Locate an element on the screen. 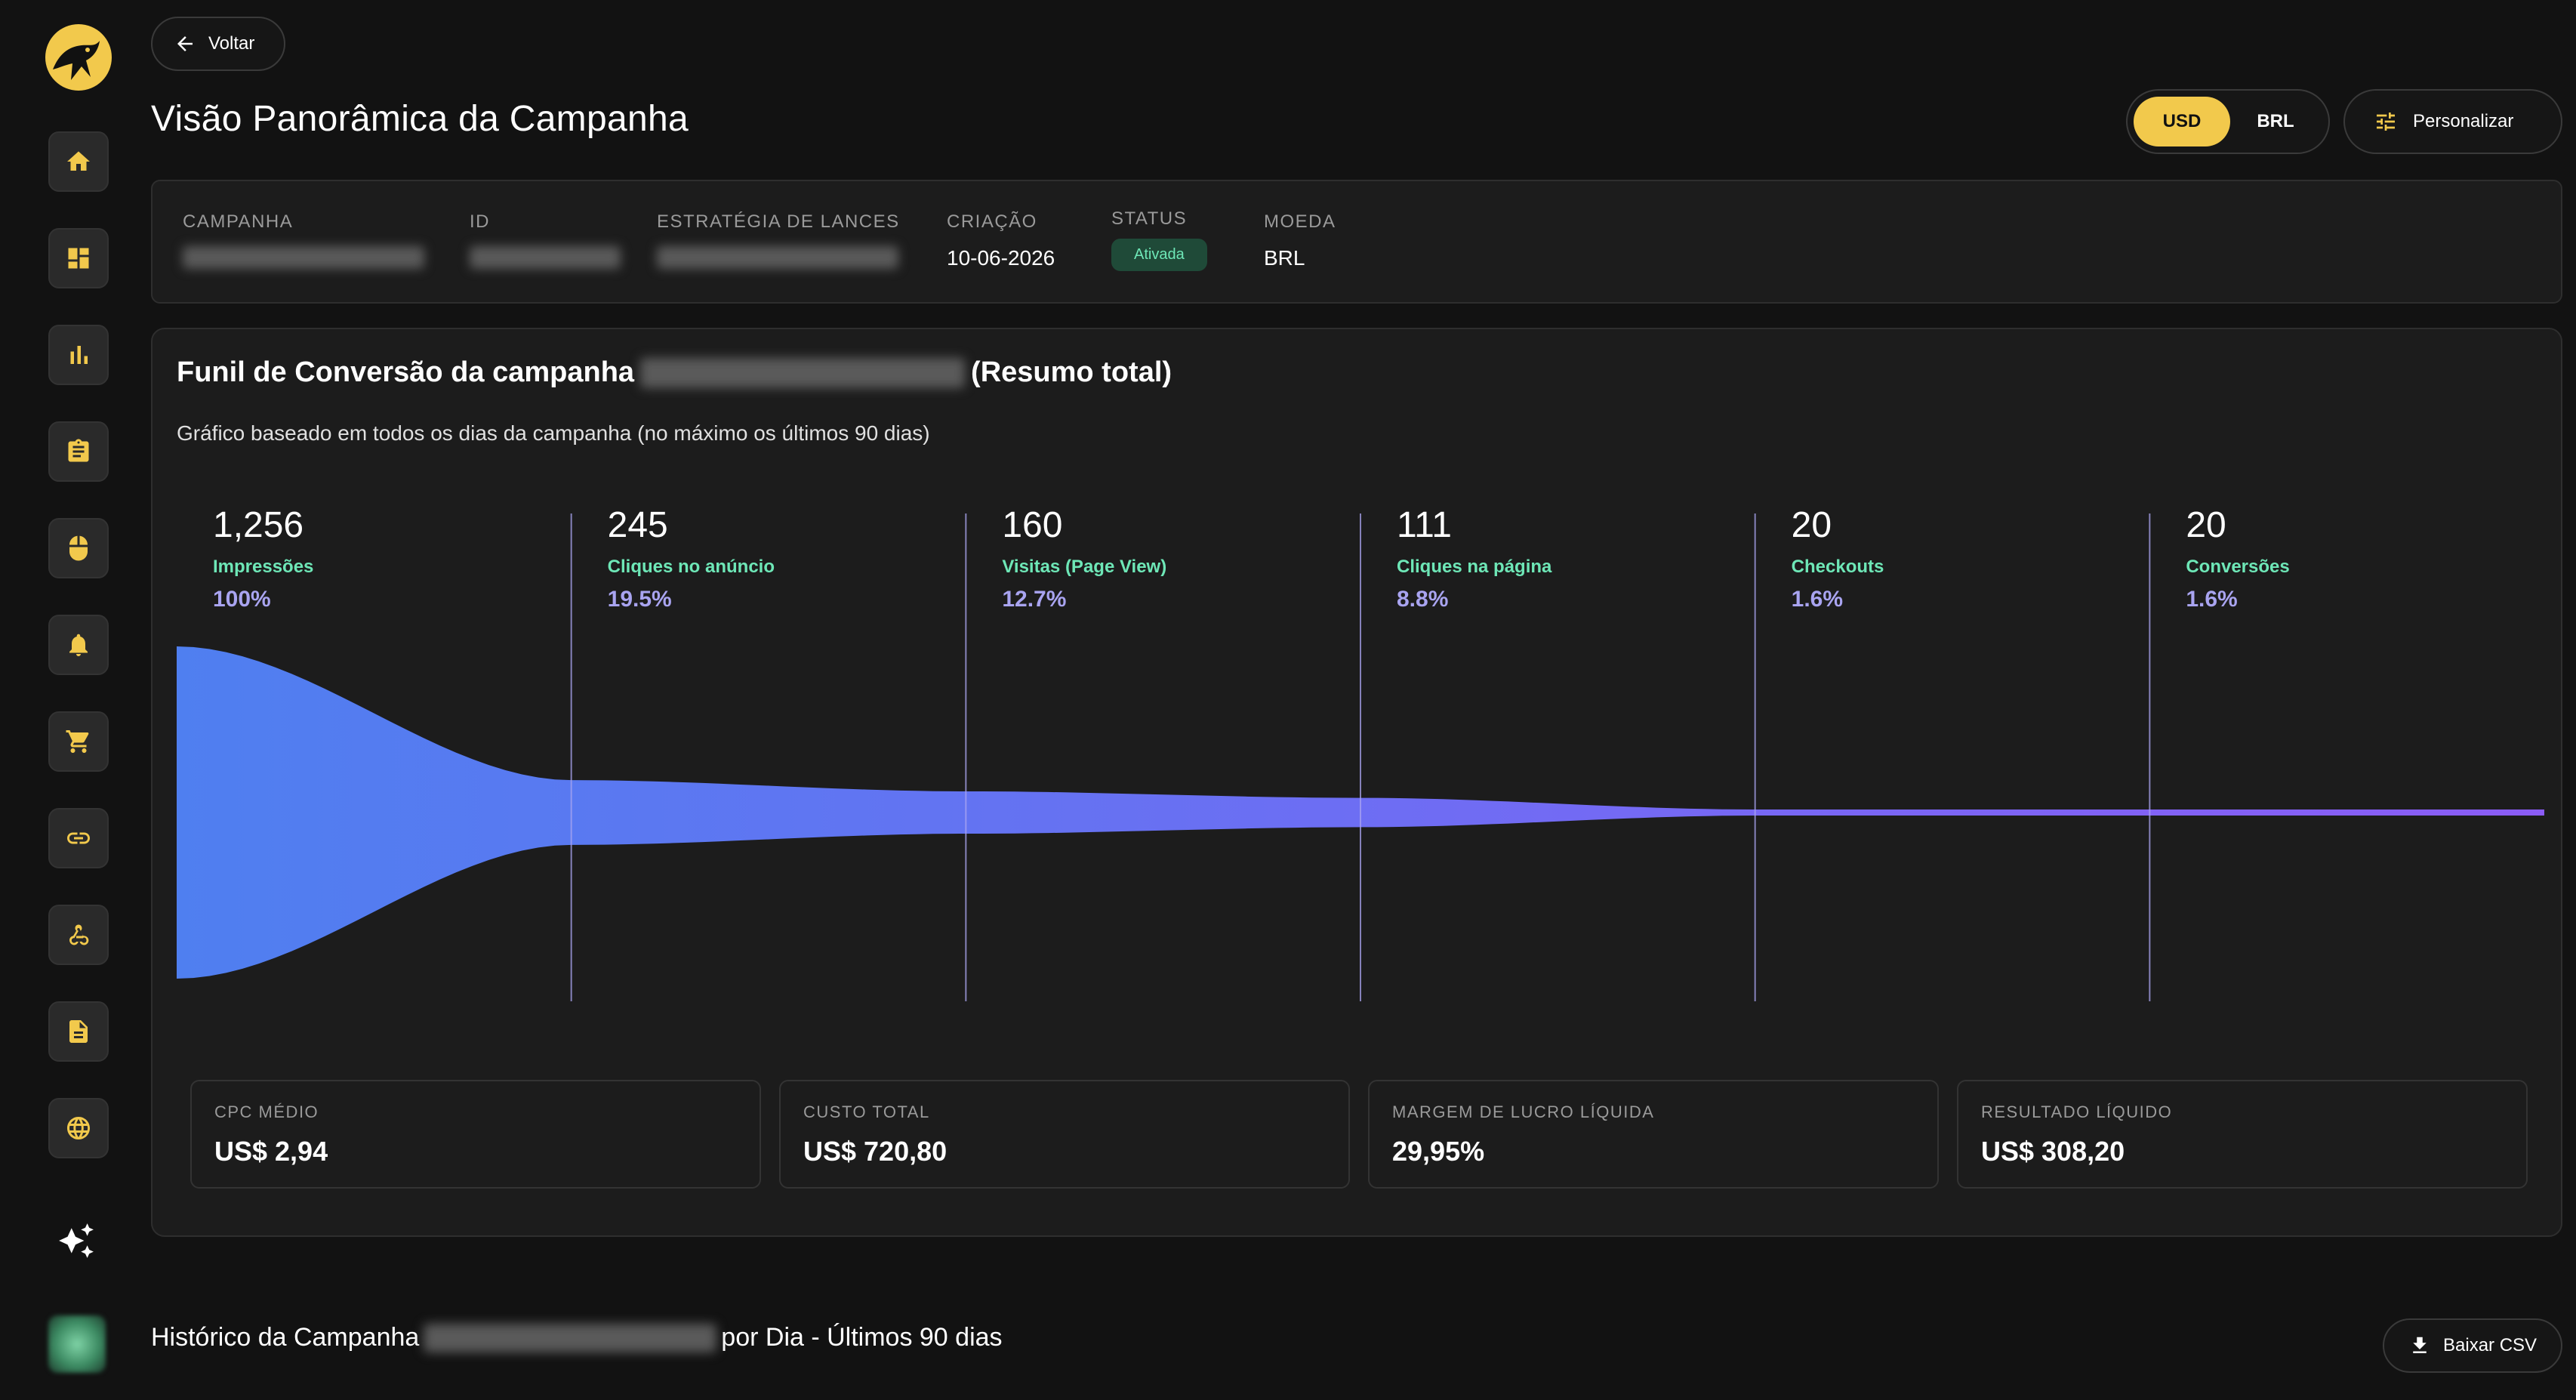  nav-notifications is located at coordinates (78, 645).